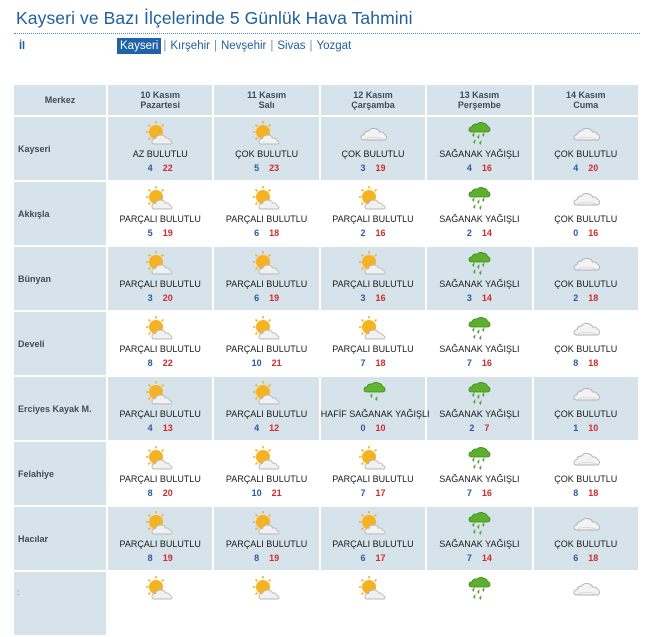 The width and height of the screenshot is (654, 637). What do you see at coordinates (160, 363) in the screenshot?
I see `temperature-range: 8 22` at bounding box center [160, 363].